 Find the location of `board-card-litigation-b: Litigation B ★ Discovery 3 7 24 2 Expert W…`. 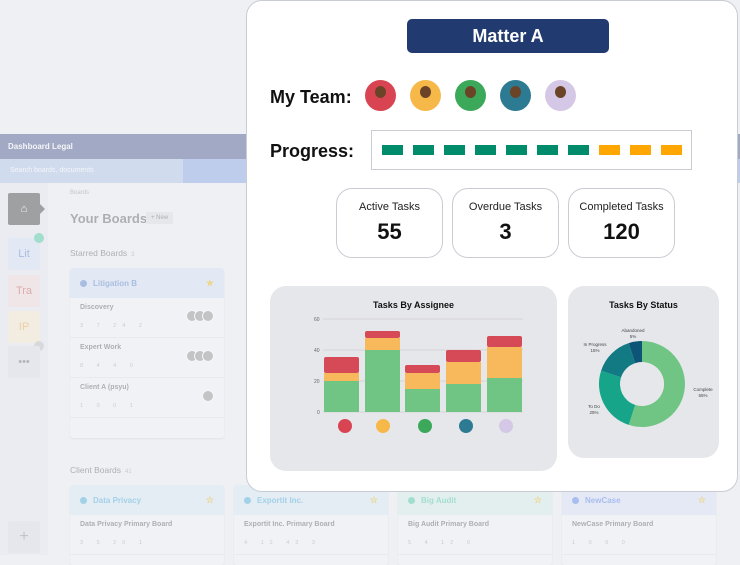

board-card-litigation-b: Litigation B ★ Discovery 3 7 24 2 Expert W… is located at coordinates (147, 353).